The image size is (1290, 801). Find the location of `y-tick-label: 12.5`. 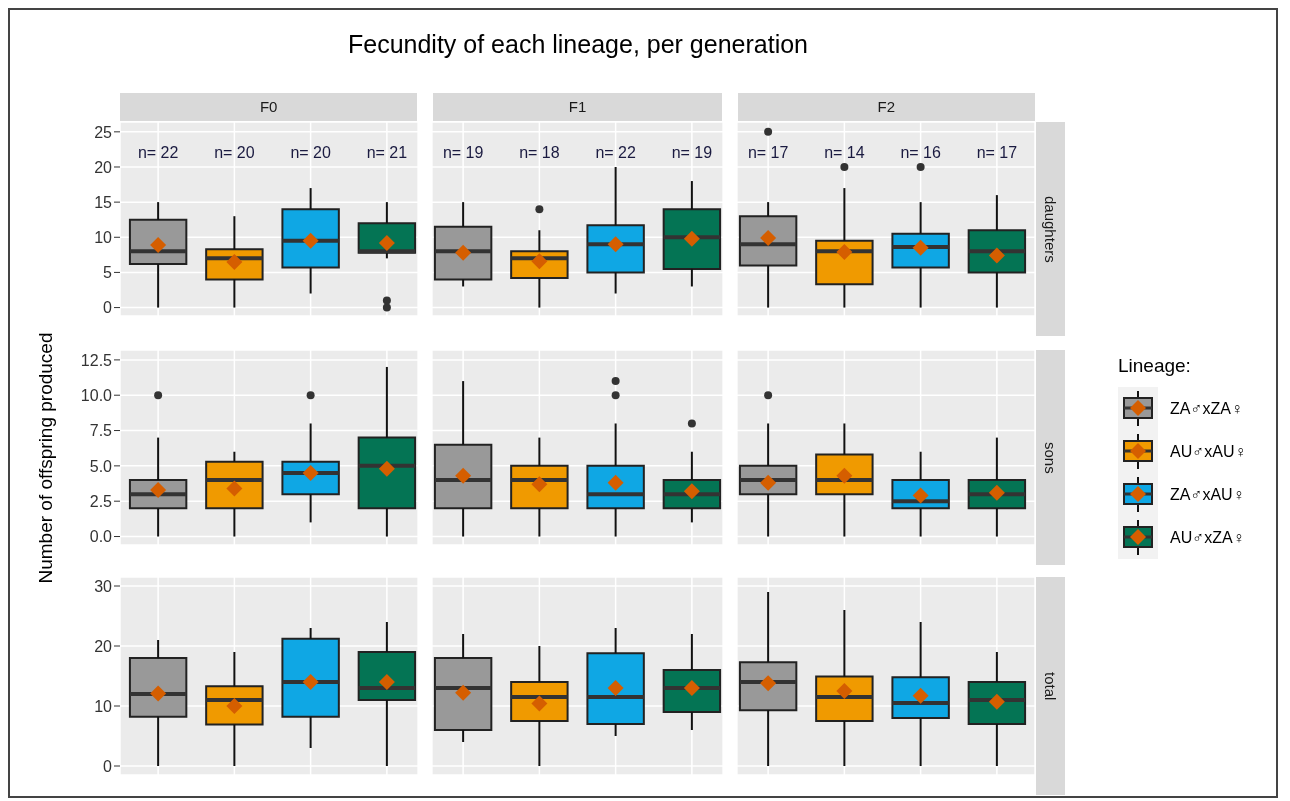

y-tick-label: 12.5 is located at coordinates (96, 360).